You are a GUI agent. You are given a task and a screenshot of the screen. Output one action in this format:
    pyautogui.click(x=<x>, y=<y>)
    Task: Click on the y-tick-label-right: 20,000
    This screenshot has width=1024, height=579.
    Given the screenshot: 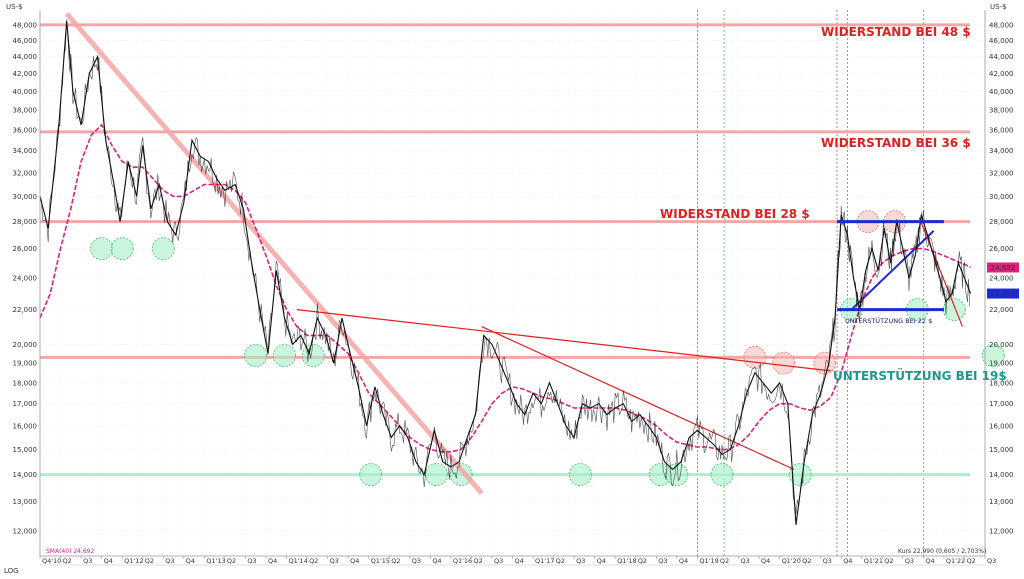 What is the action you would take?
    pyautogui.click(x=1001, y=345)
    